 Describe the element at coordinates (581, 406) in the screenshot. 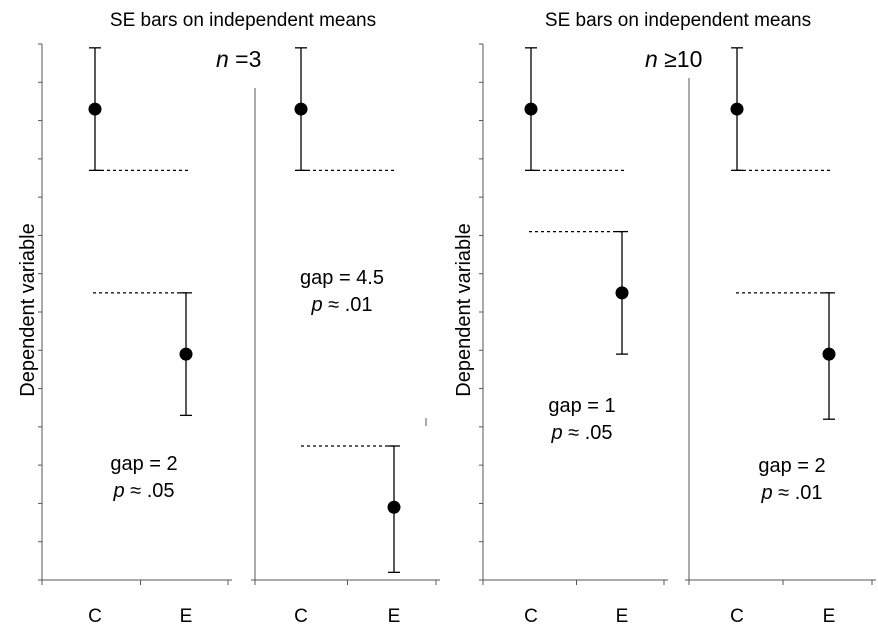

I see `gap-annotation: gap = 1` at that location.